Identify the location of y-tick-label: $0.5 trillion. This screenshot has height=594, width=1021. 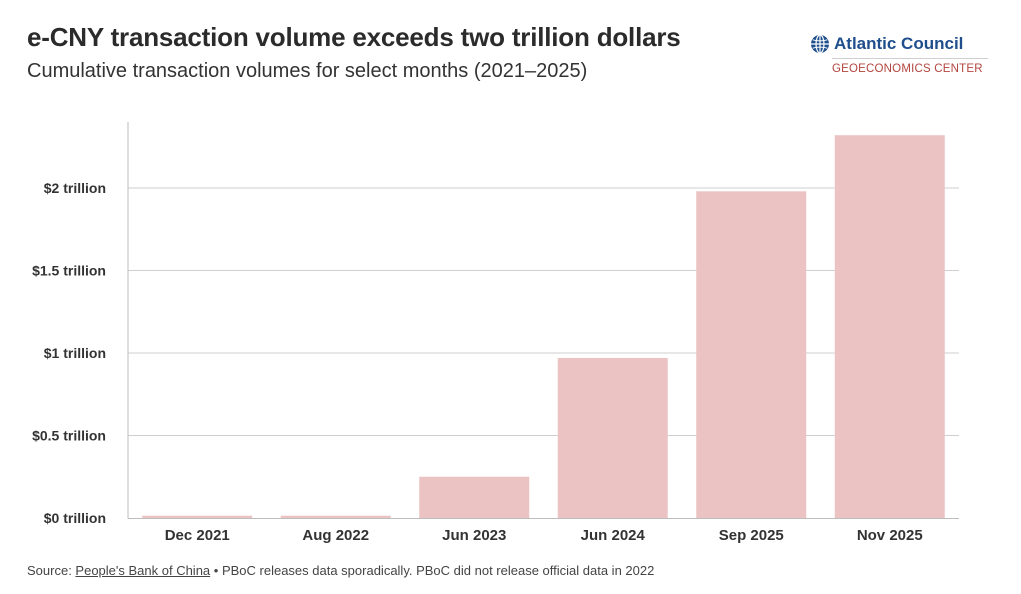
(69, 436).